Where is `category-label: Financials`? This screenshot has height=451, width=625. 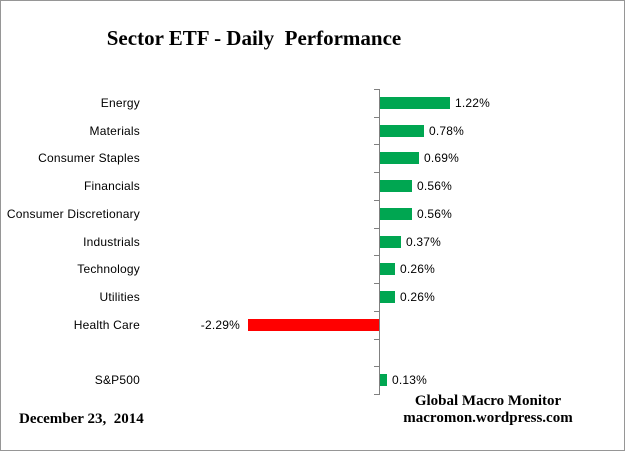
category-label: Financials is located at coordinates (111, 186).